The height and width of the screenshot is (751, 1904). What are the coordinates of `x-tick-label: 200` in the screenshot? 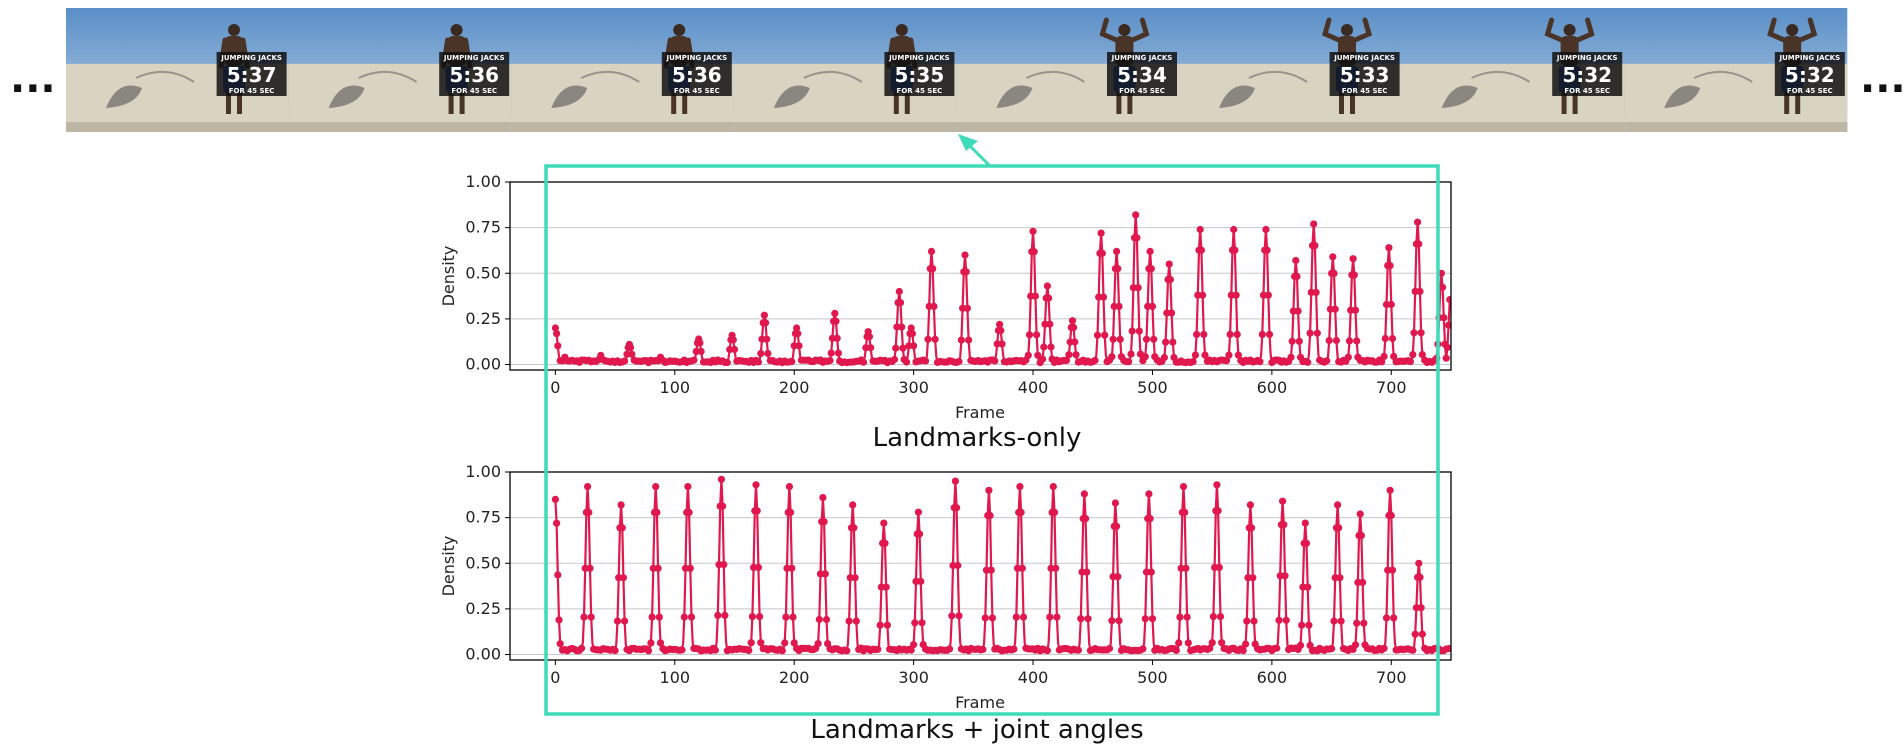 It's located at (794, 387).